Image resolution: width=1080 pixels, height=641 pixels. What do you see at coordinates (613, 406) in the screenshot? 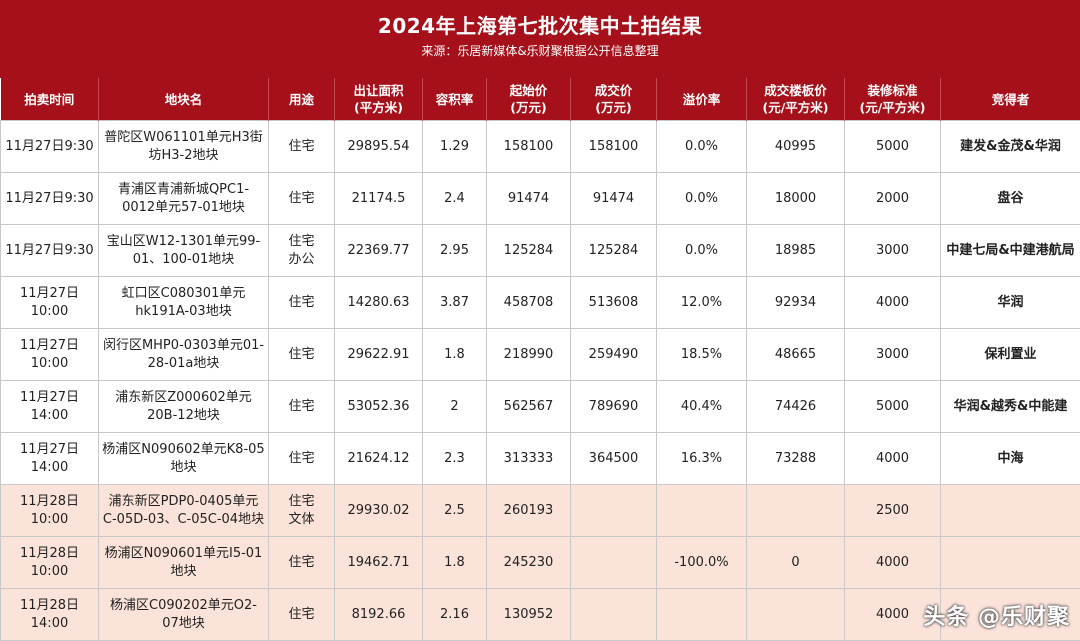
I see `deal-price-cell: 789690` at bounding box center [613, 406].